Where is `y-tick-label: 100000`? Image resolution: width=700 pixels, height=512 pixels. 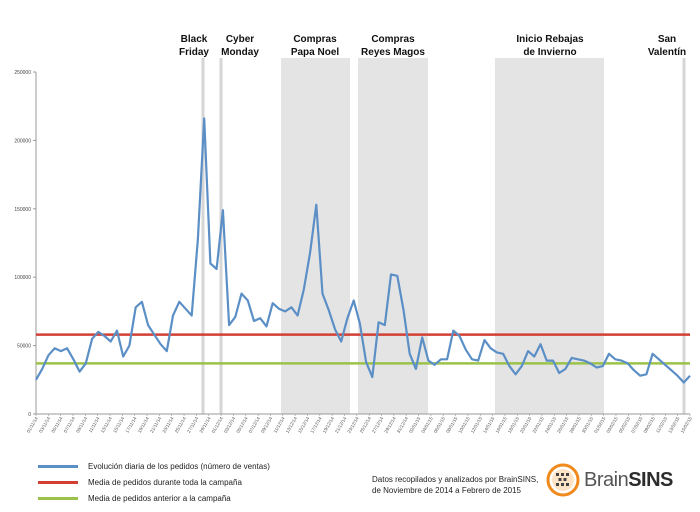 y-tick-label: 100000 is located at coordinates (22, 278).